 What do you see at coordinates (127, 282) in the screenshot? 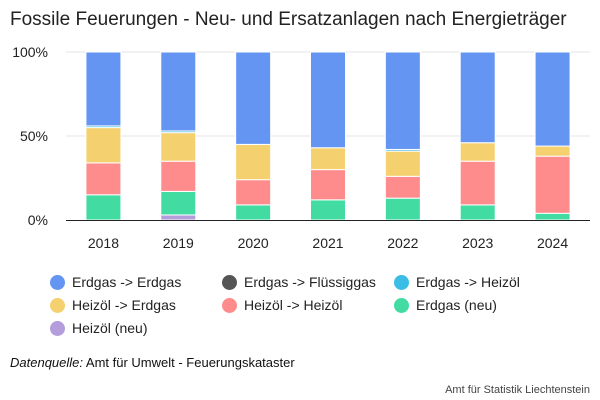
I see `legend-label: Erdgas -> Erdgas` at bounding box center [127, 282].